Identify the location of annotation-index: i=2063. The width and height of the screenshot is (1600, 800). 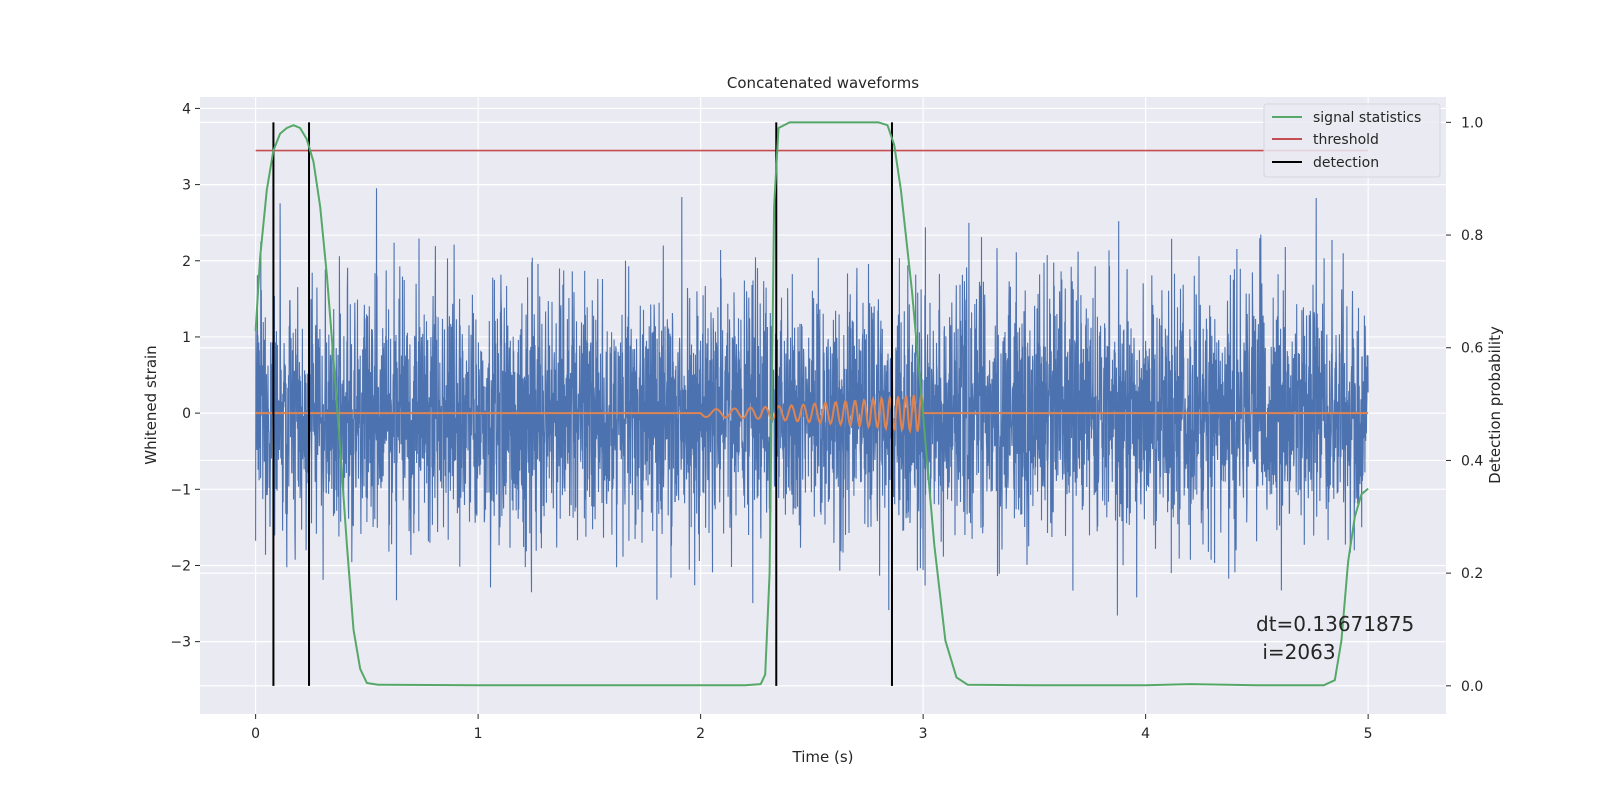
(1296, 652).